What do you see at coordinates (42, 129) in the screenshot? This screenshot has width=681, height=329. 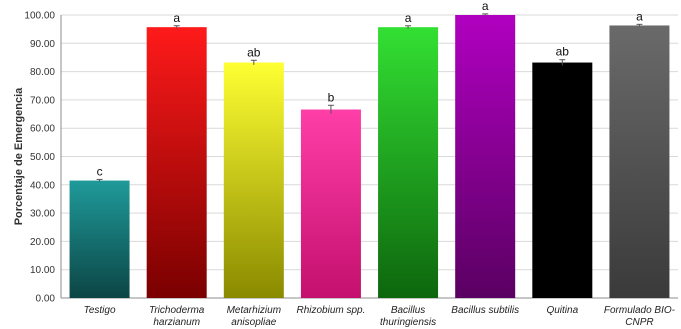 I see `y-tick-label: 60.00` at bounding box center [42, 129].